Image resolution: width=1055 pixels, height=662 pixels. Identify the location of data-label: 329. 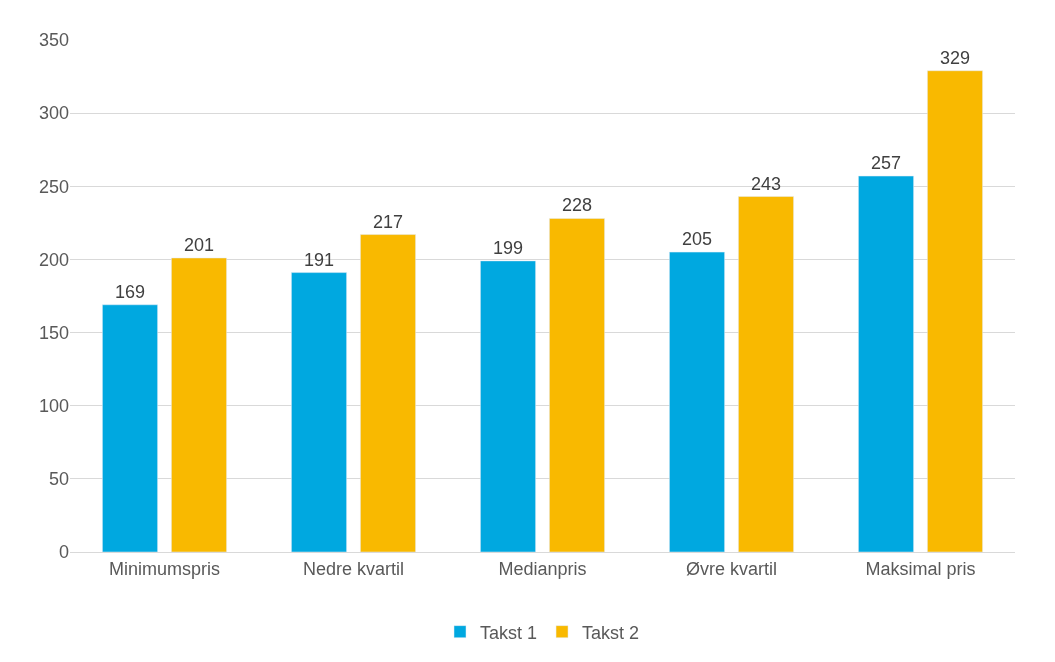
(955, 57).